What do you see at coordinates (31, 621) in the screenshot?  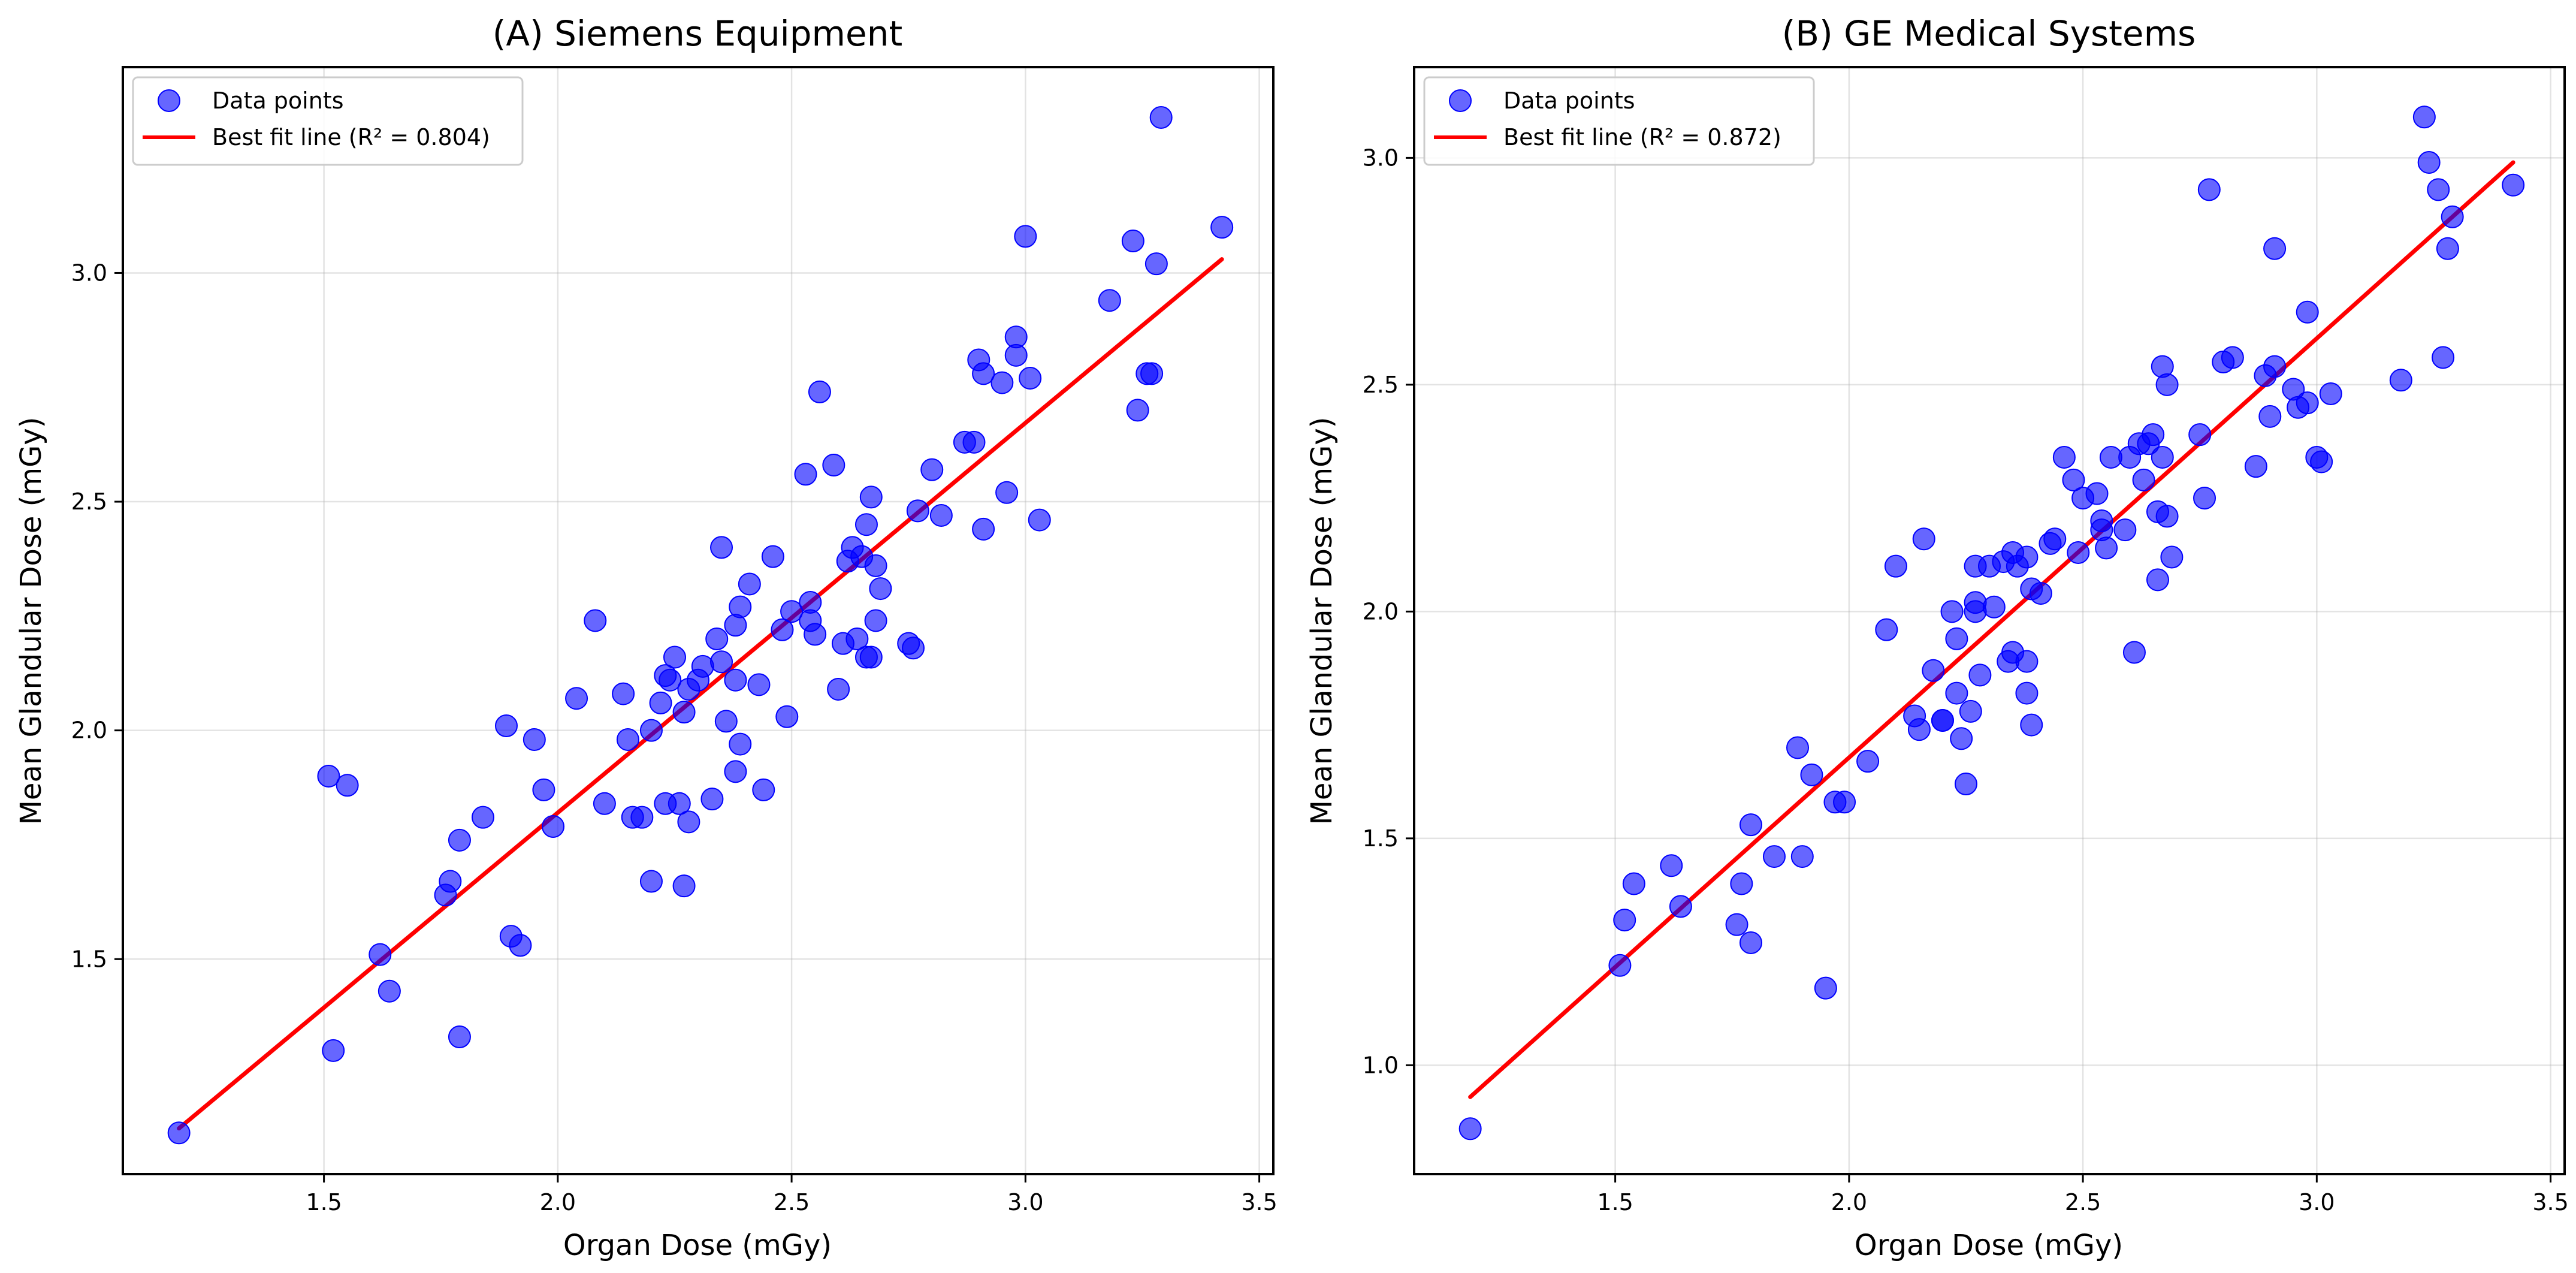 I see `y-axis-label: Mean Glandular Dose (mGy)` at bounding box center [31, 621].